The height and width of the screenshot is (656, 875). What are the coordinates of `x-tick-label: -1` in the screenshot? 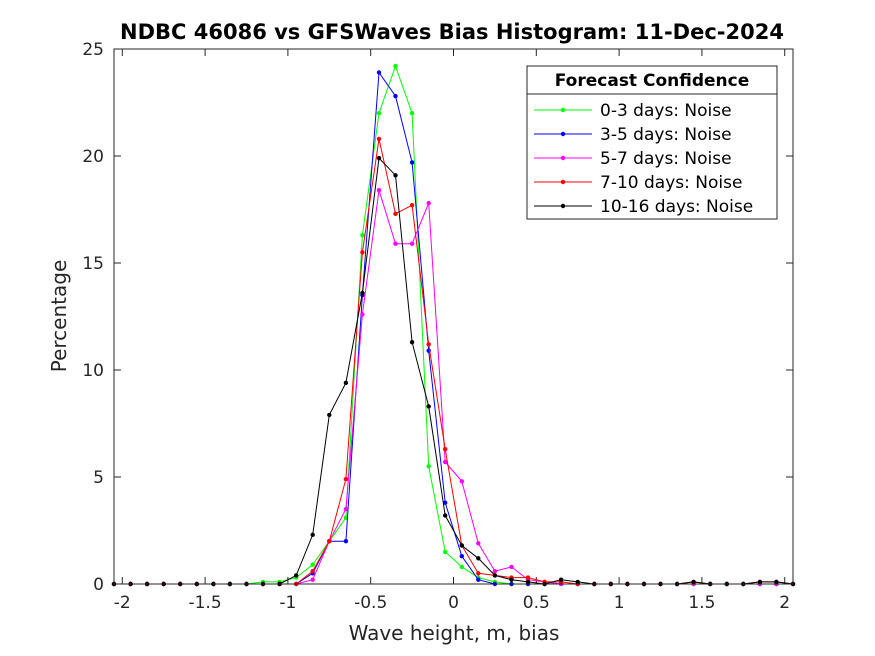 It's located at (287, 603).